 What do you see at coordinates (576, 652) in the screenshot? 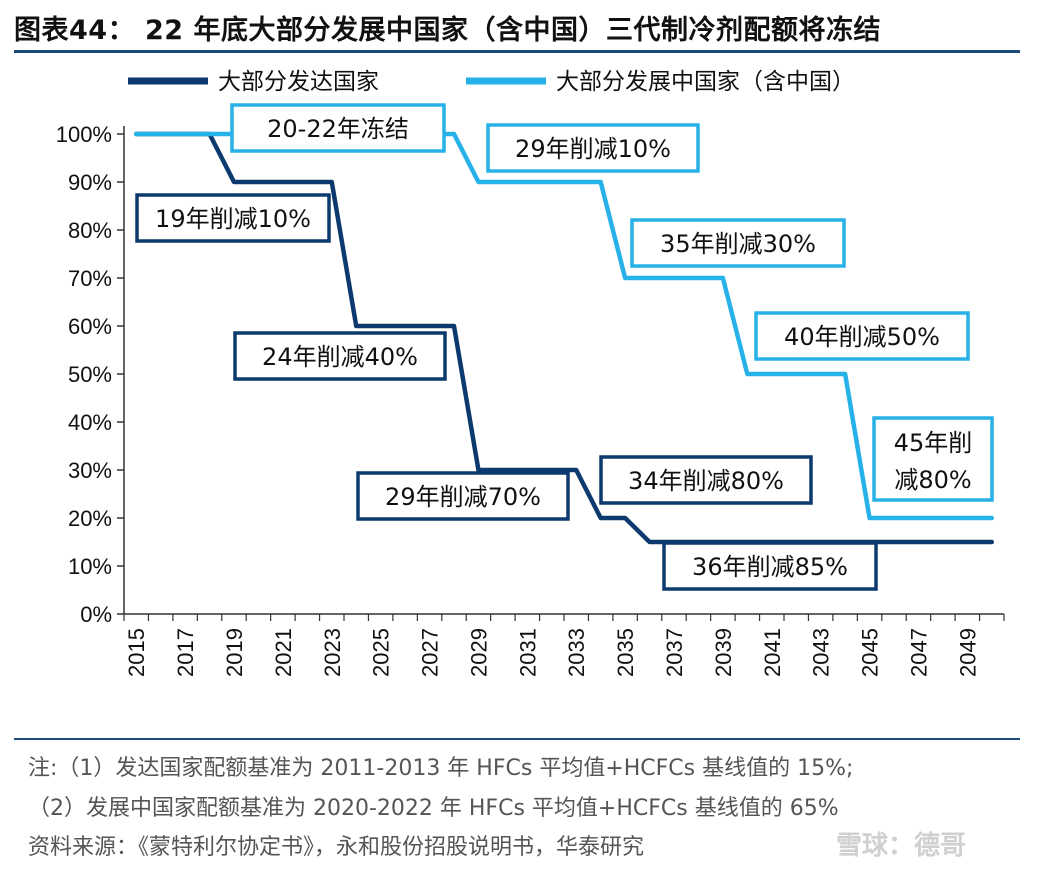
I see `x-tick-label: 2033` at bounding box center [576, 652].